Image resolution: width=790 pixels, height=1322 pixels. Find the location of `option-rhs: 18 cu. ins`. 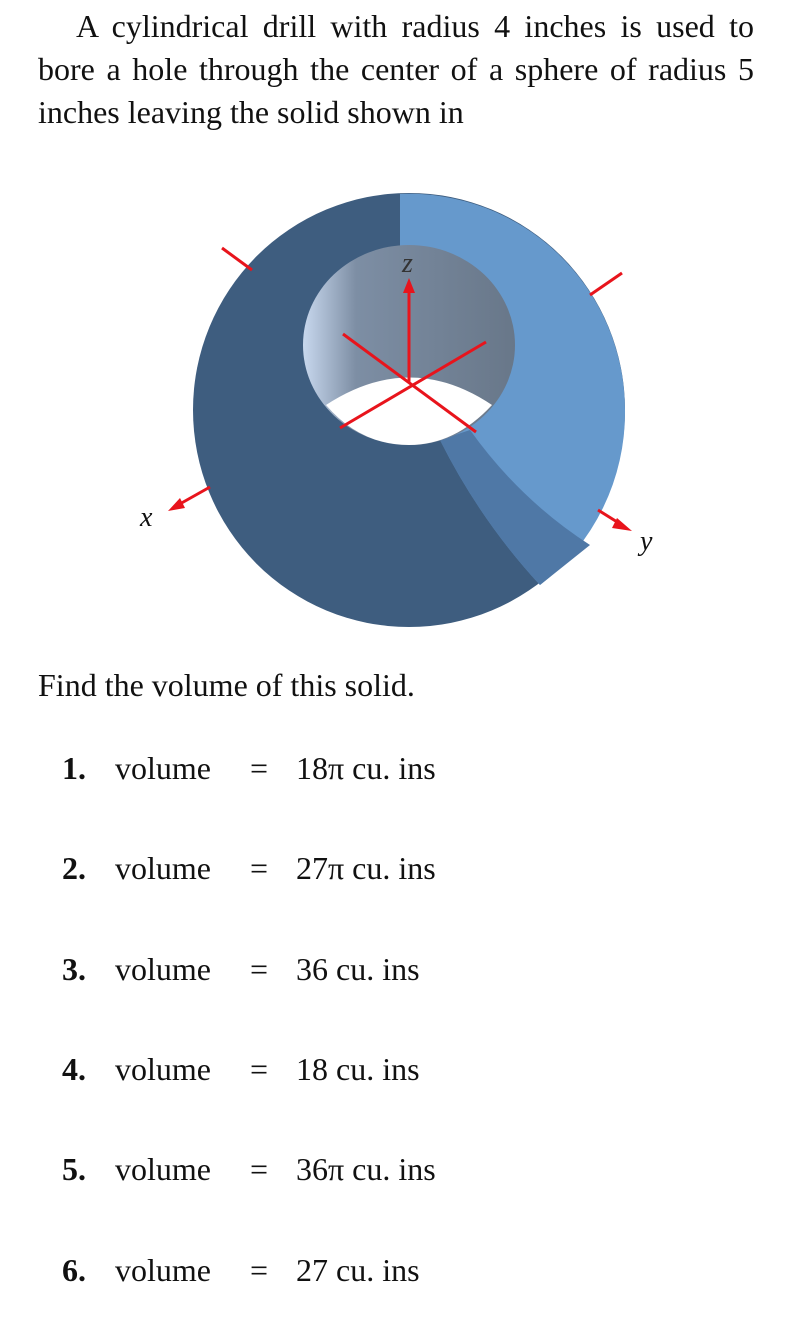

option-rhs: 18 cu. ins is located at coordinates (358, 1068).